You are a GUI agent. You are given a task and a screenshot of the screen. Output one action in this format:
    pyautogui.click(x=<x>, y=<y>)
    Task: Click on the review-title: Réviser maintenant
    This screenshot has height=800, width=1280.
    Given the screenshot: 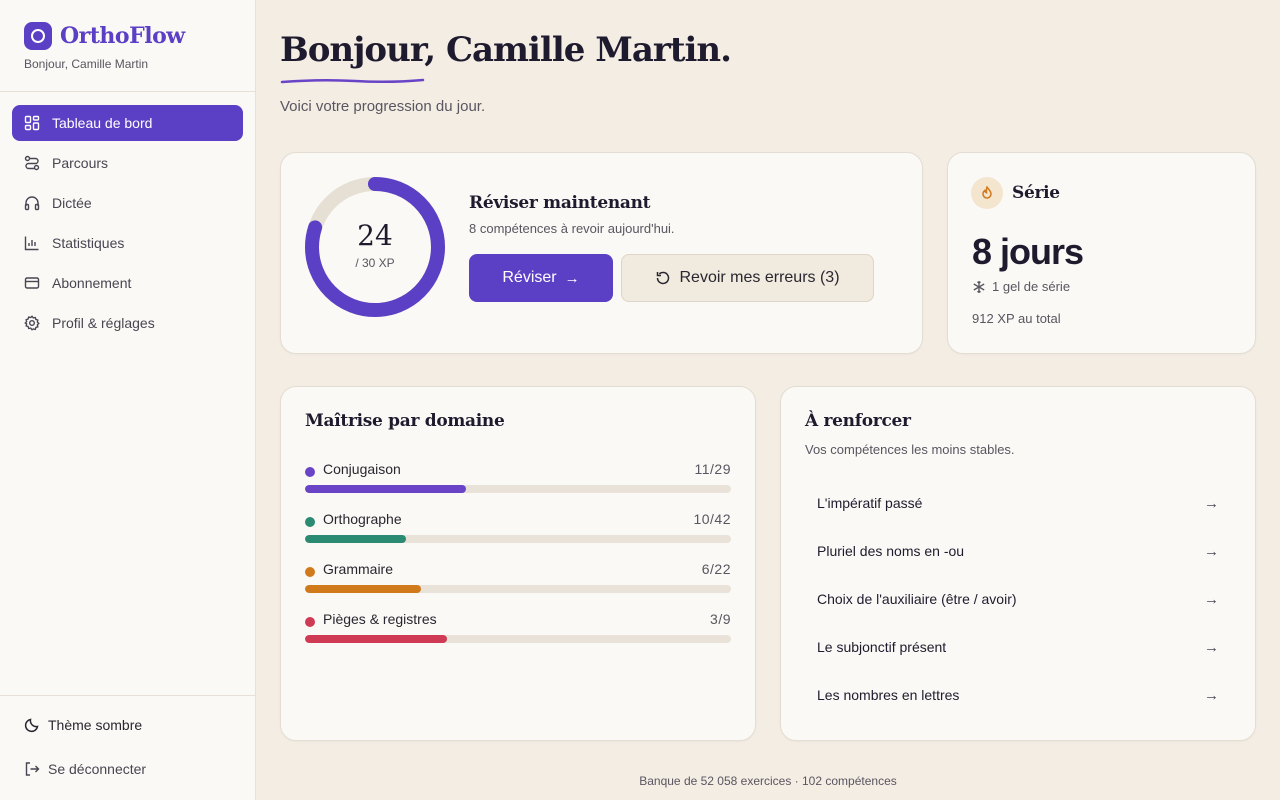 What is the action you would take?
    pyautogui.click(x=560, y=203)
    